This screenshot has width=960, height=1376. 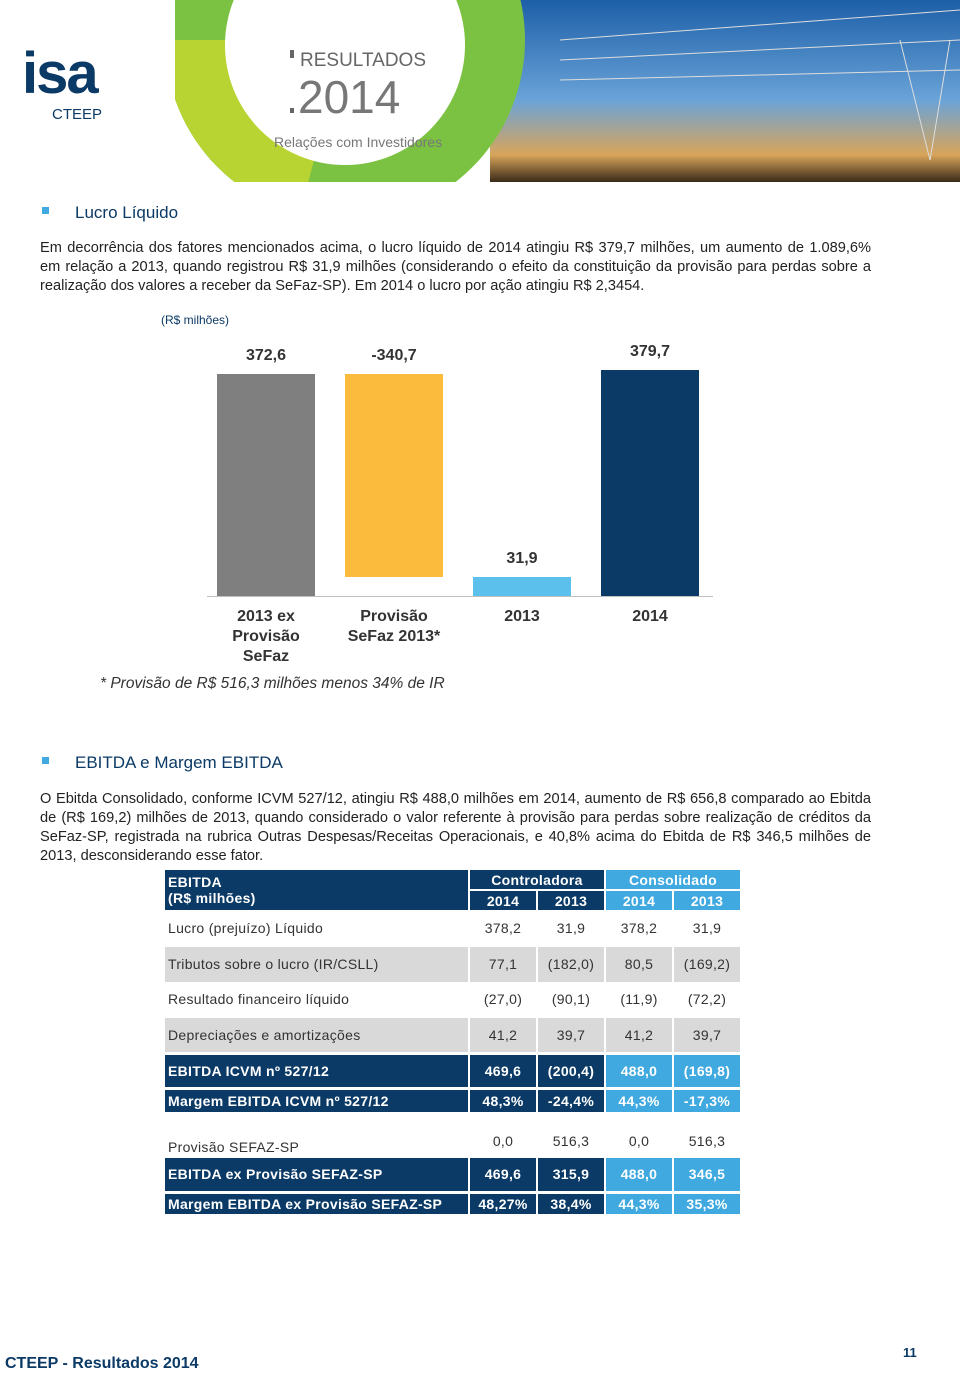 What do you see at coordinates (910, 1352) in the screenshot?
I see `page-number: 11` at bounding box center [910, 1352].